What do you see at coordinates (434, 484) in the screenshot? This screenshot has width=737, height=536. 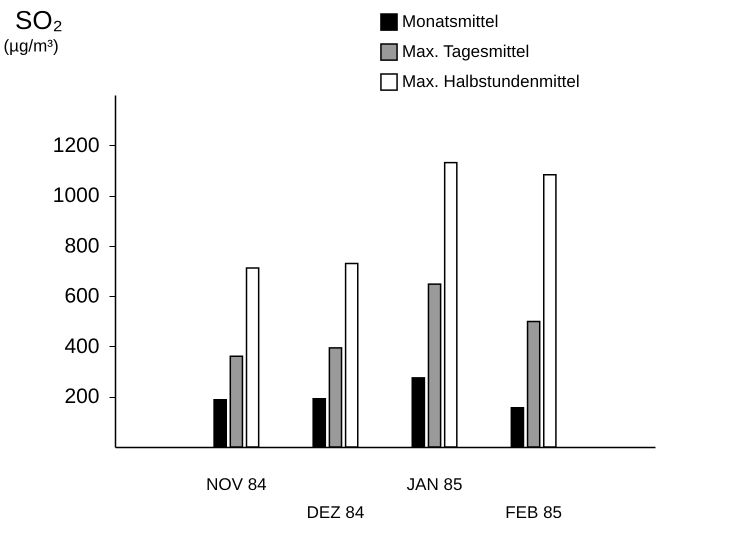 I see `x-tick-label: JAN 85` at bounding box center [434, 484].